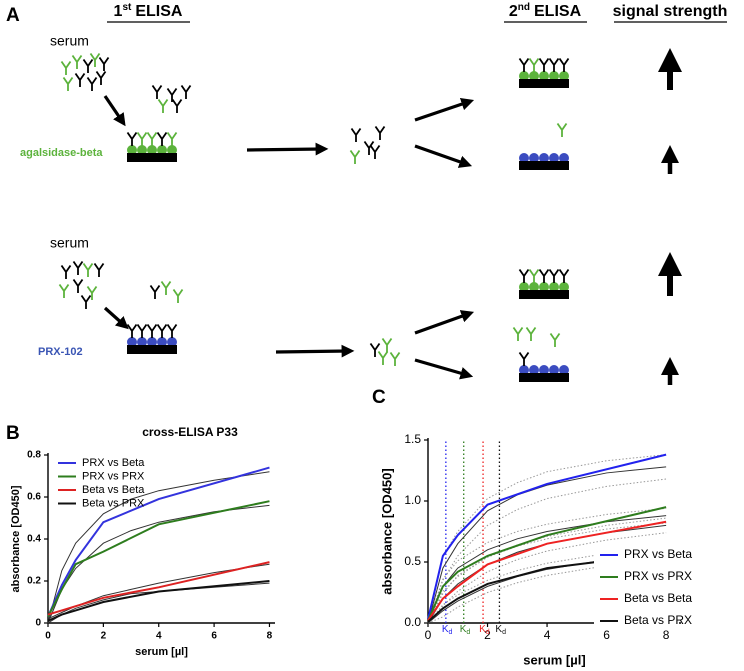  What do you see at coordinates (34, 581) in the screenshot?
I see `y-tick-label: 0.2` at bounding box center [34, 581].